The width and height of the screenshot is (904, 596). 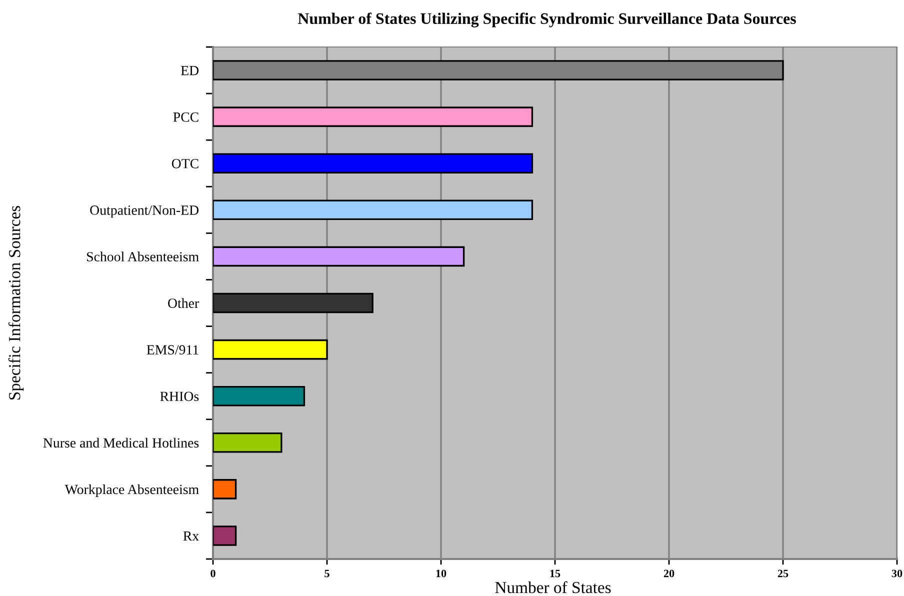 What do you see at coordinates (183, 303) in the screenshot?
I see `y-tick-label: Other` at bounding box center [183, 303].